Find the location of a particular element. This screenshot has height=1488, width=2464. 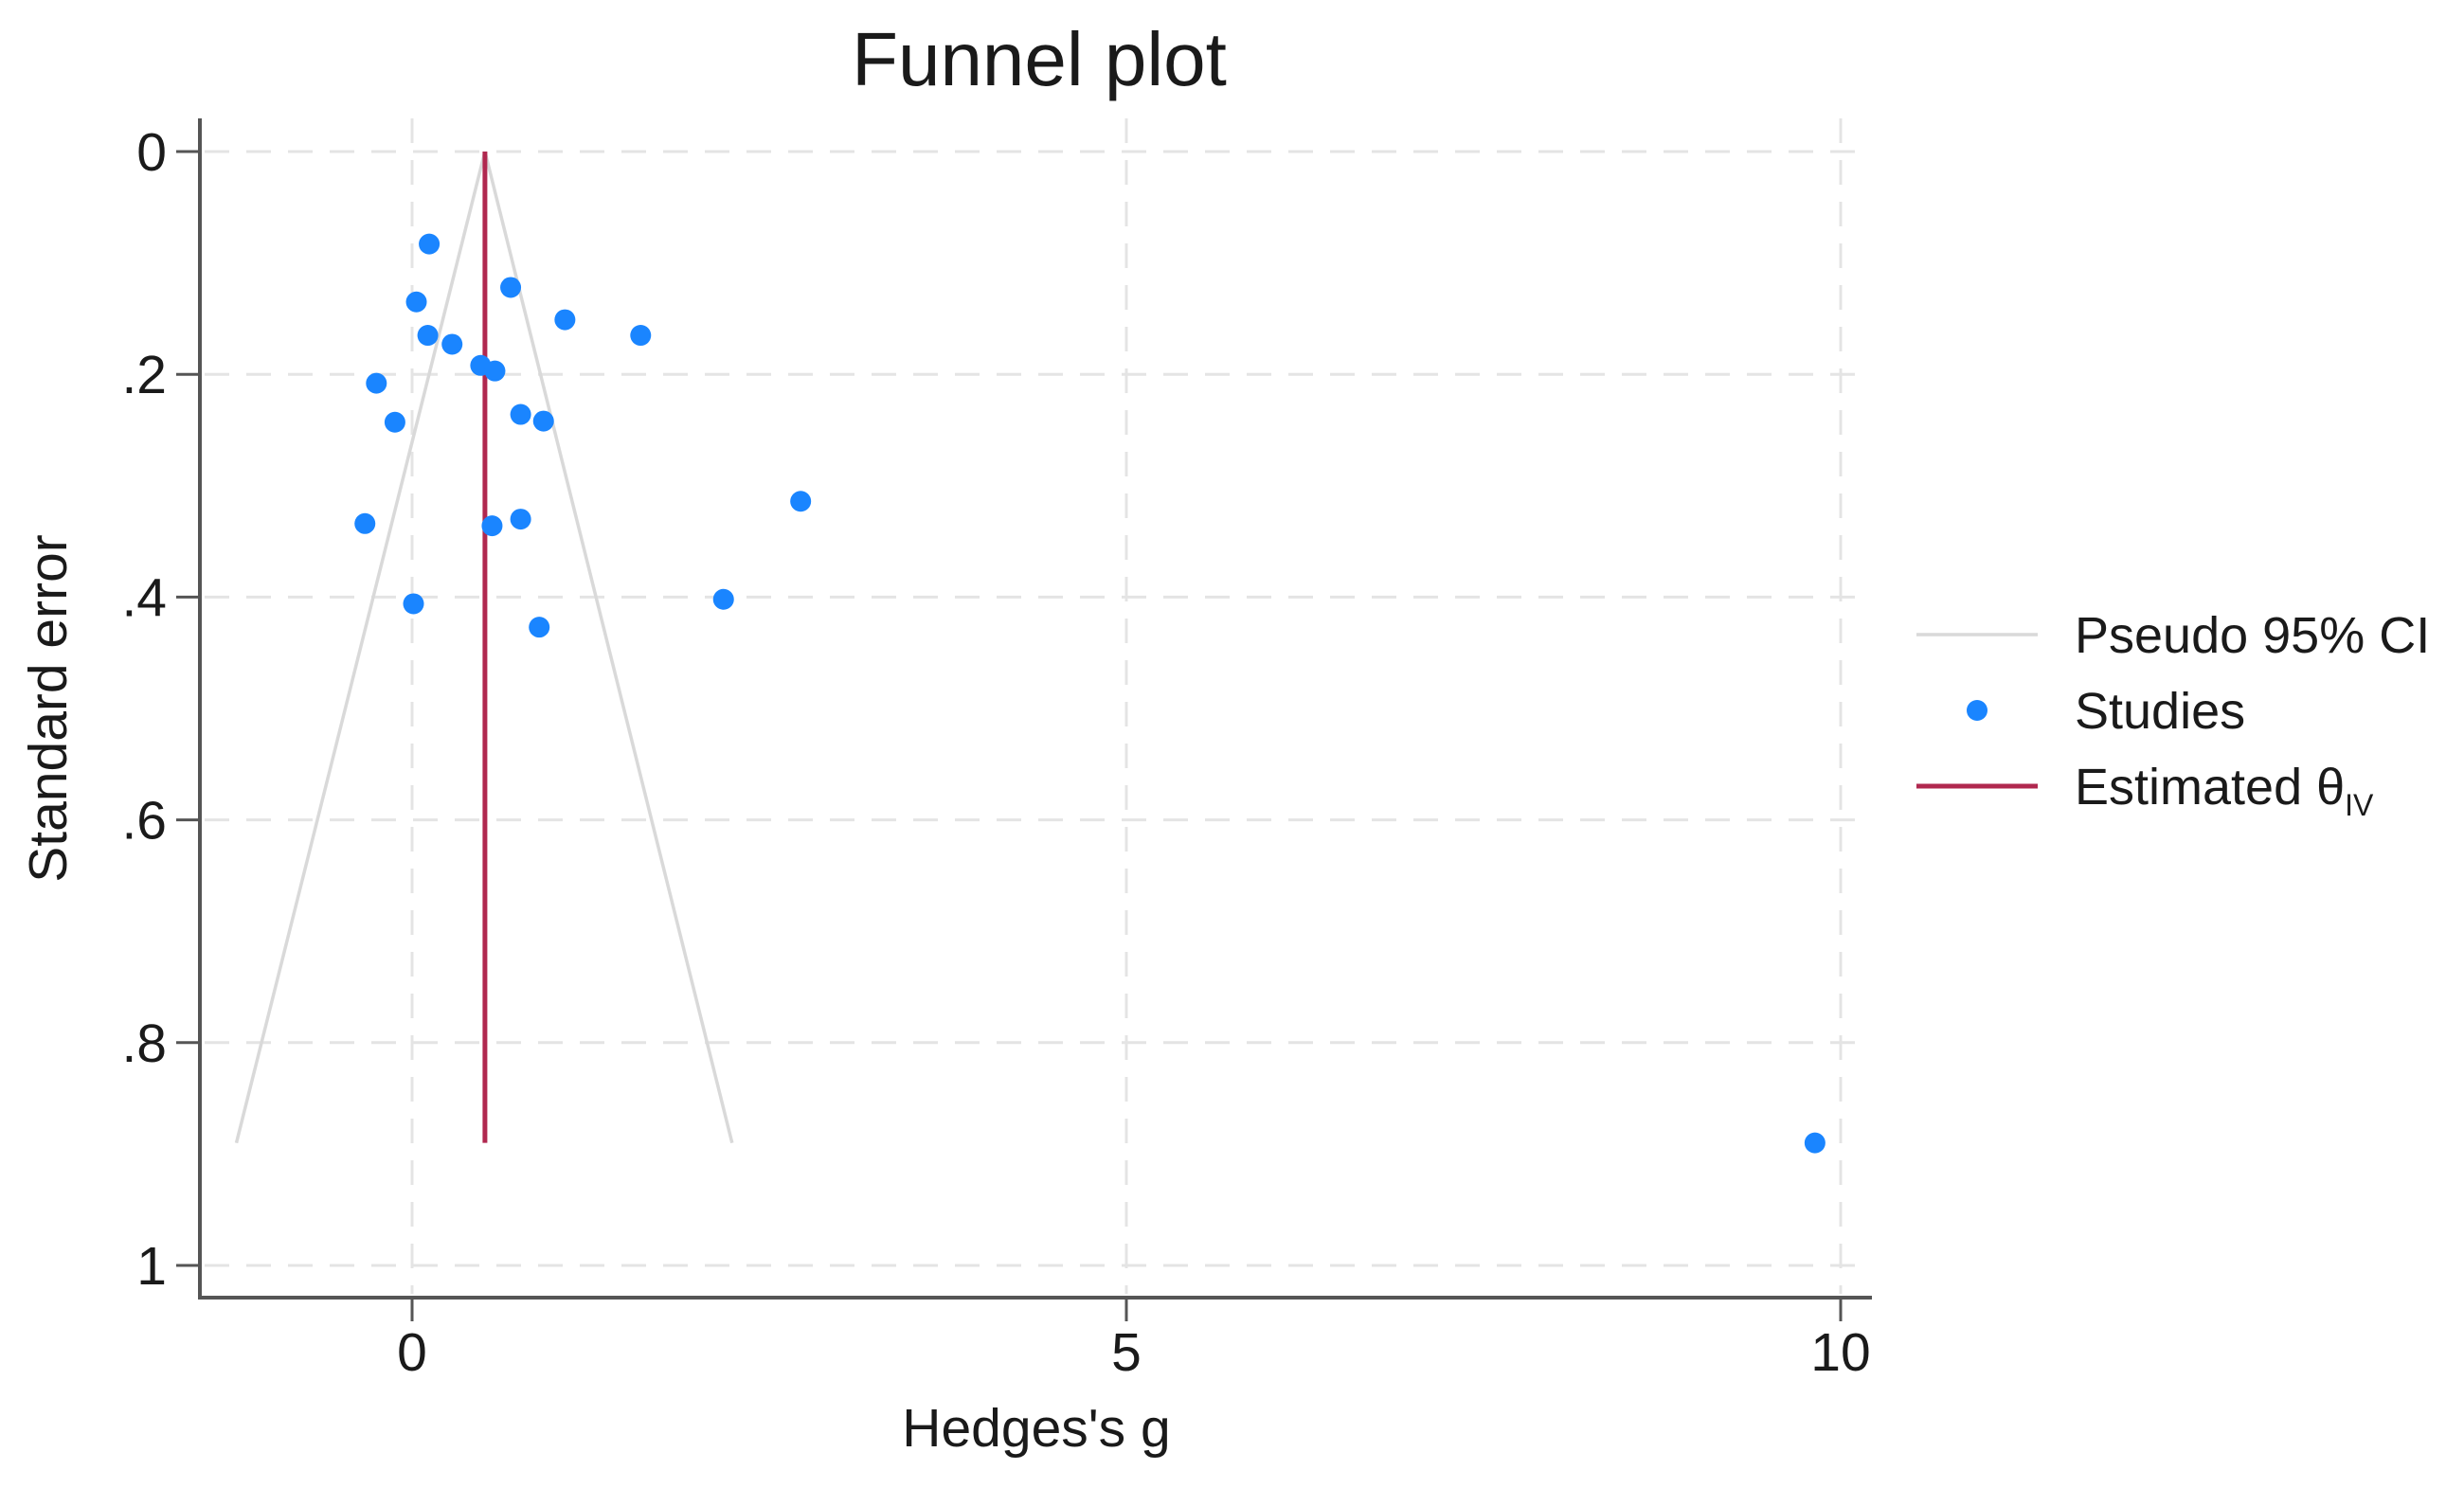

chart-title: Funnel plot is located at coordinates (1039, 59).